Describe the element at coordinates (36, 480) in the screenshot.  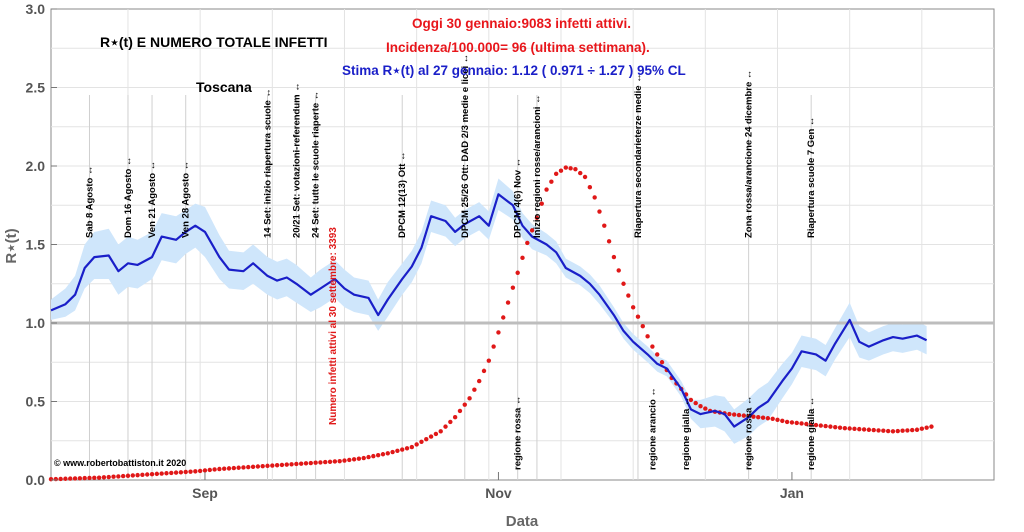
I see `y-tick-label: 0.0` at that location.